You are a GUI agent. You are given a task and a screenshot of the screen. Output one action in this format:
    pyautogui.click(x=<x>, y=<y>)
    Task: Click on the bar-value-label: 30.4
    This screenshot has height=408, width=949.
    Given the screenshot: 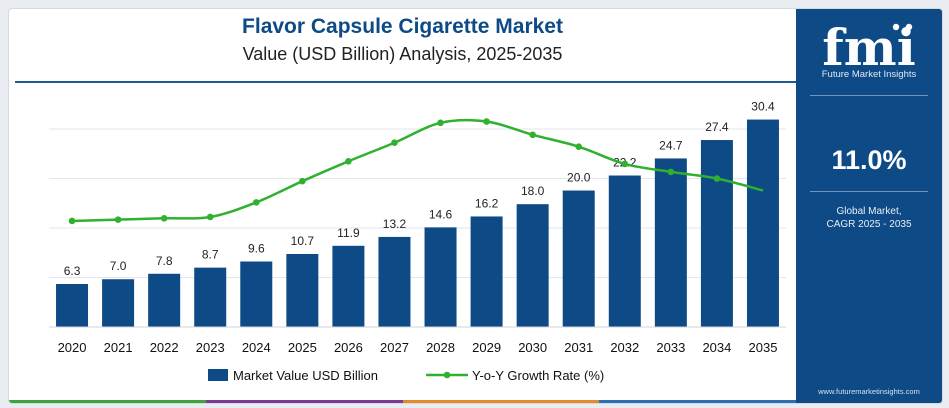 What is the action you would take?
    pyautogui.click(x=763, y=107)
    